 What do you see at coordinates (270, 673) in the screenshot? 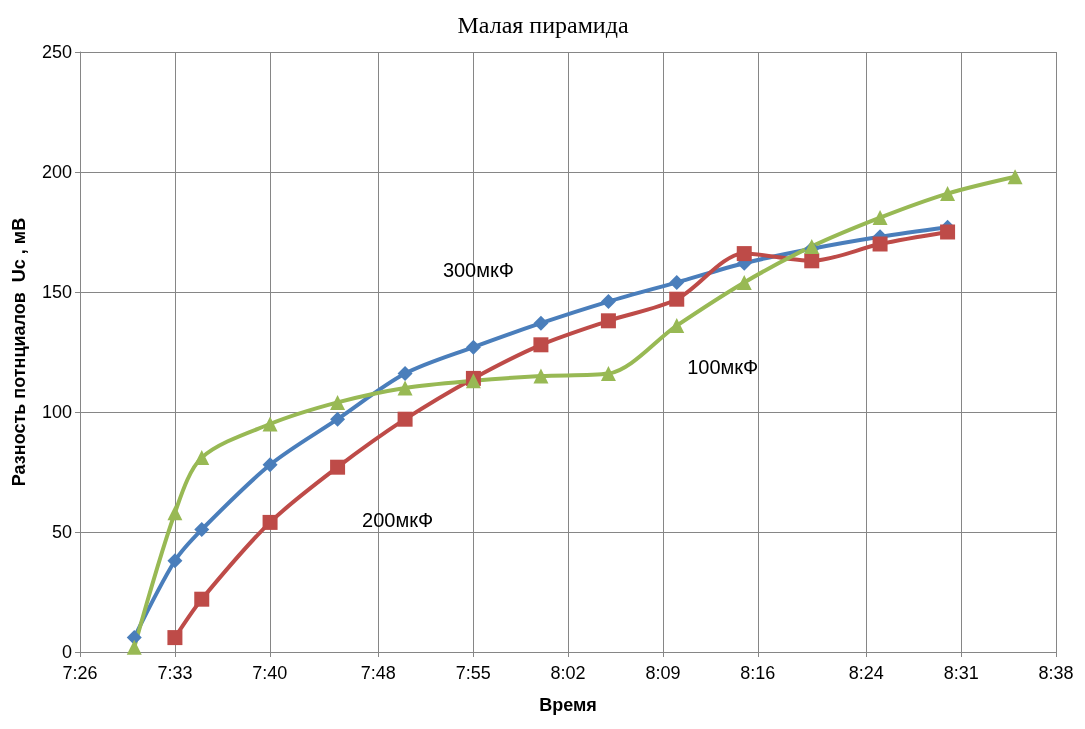
I see `x-tick-label: 7:40` at bounding box center [270, 673].